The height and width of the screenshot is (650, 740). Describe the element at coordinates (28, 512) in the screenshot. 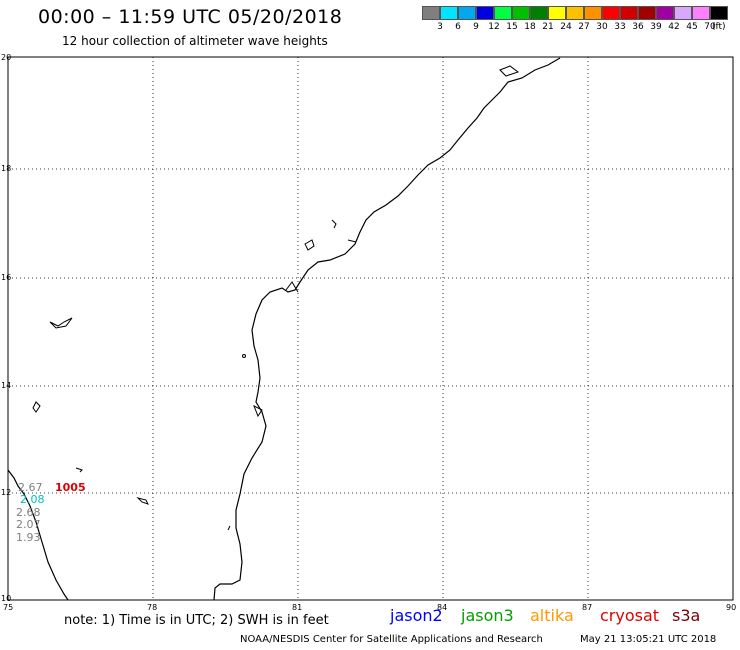

I see `obs-value: 2.68` at that location.